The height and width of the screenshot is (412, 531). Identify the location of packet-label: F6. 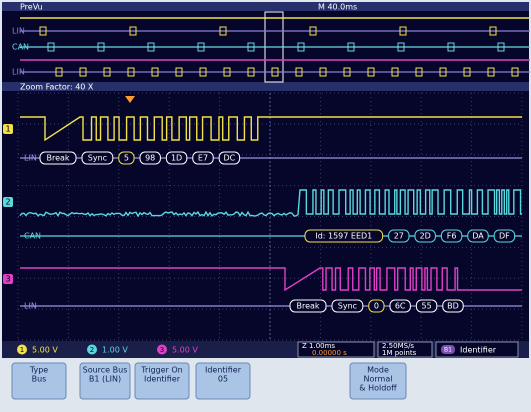
(452, 236).